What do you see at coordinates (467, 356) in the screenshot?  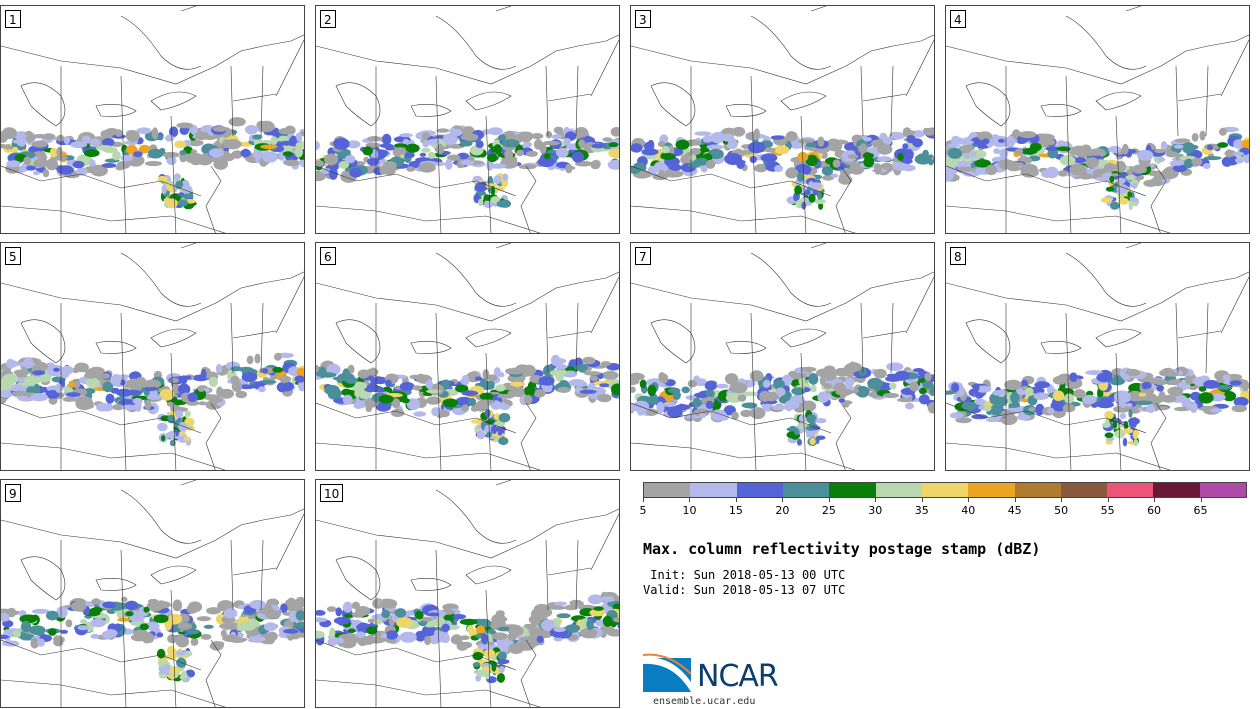 I see `ensemble-member-panel-6: 6` at bounding box center [467, 356].